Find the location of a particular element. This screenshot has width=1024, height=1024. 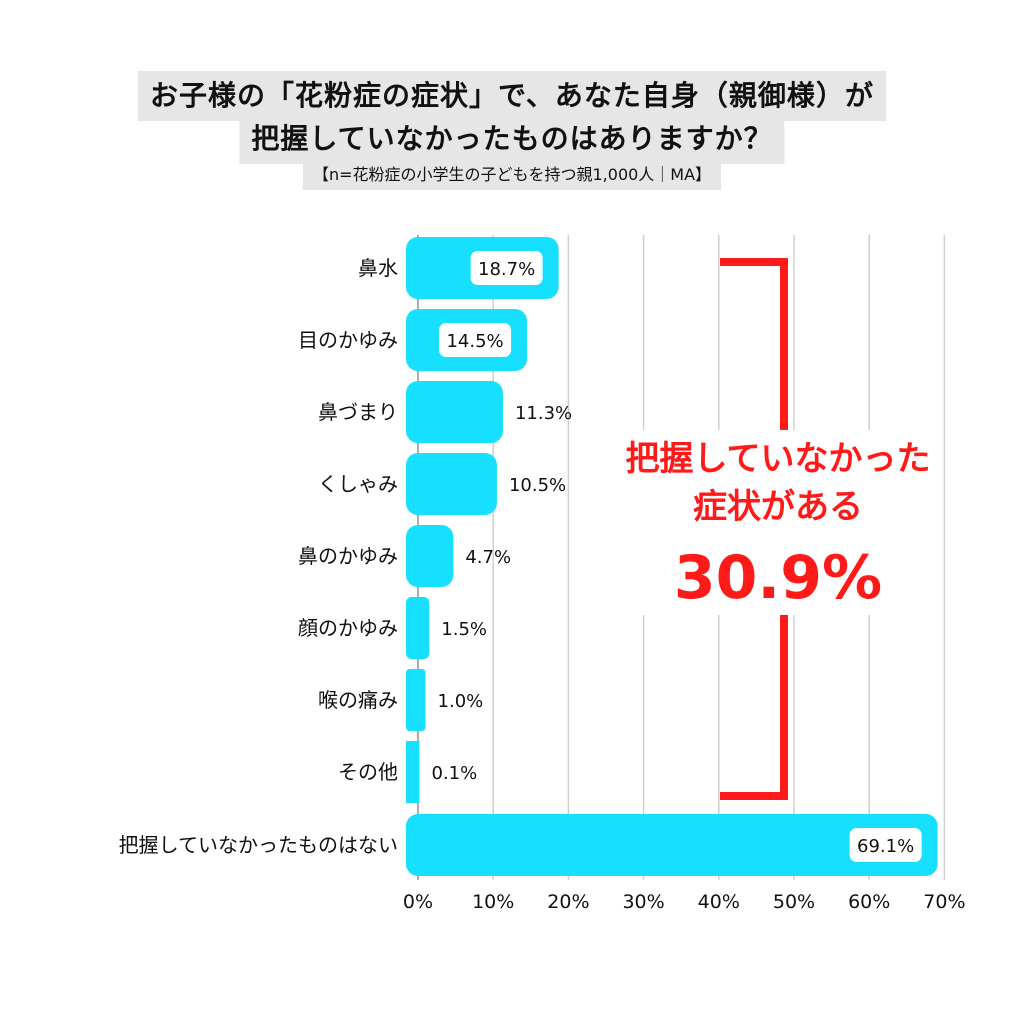

x-tick-label: 60% is located at coordinates (869, 902).